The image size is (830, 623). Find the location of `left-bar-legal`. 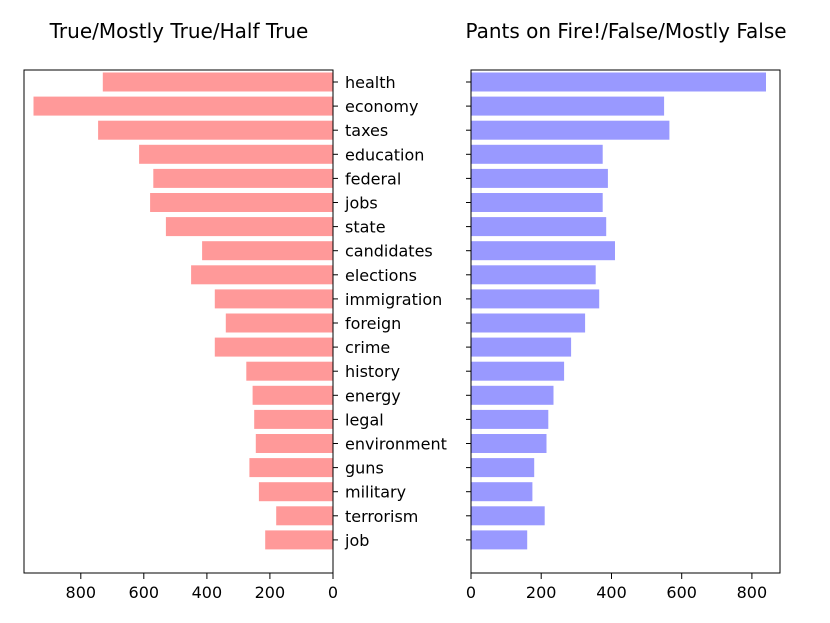

left-bar-legal is located at coordinates (293, 419).